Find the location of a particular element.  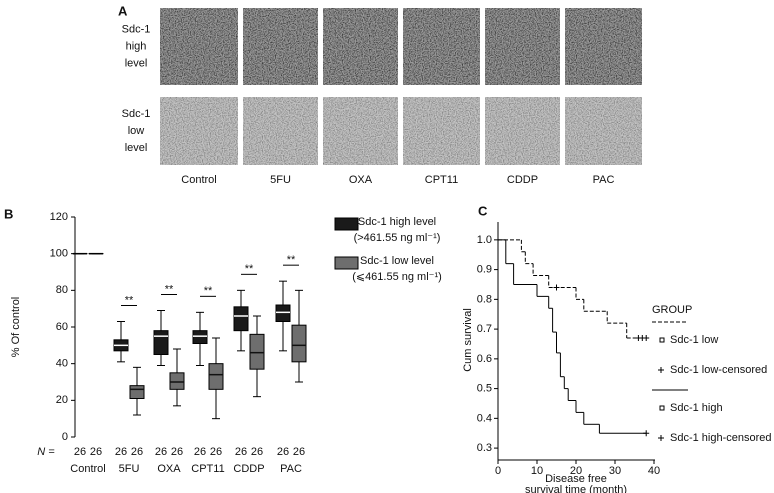

column-label: CPT11 is located at coordinates (441, 180).